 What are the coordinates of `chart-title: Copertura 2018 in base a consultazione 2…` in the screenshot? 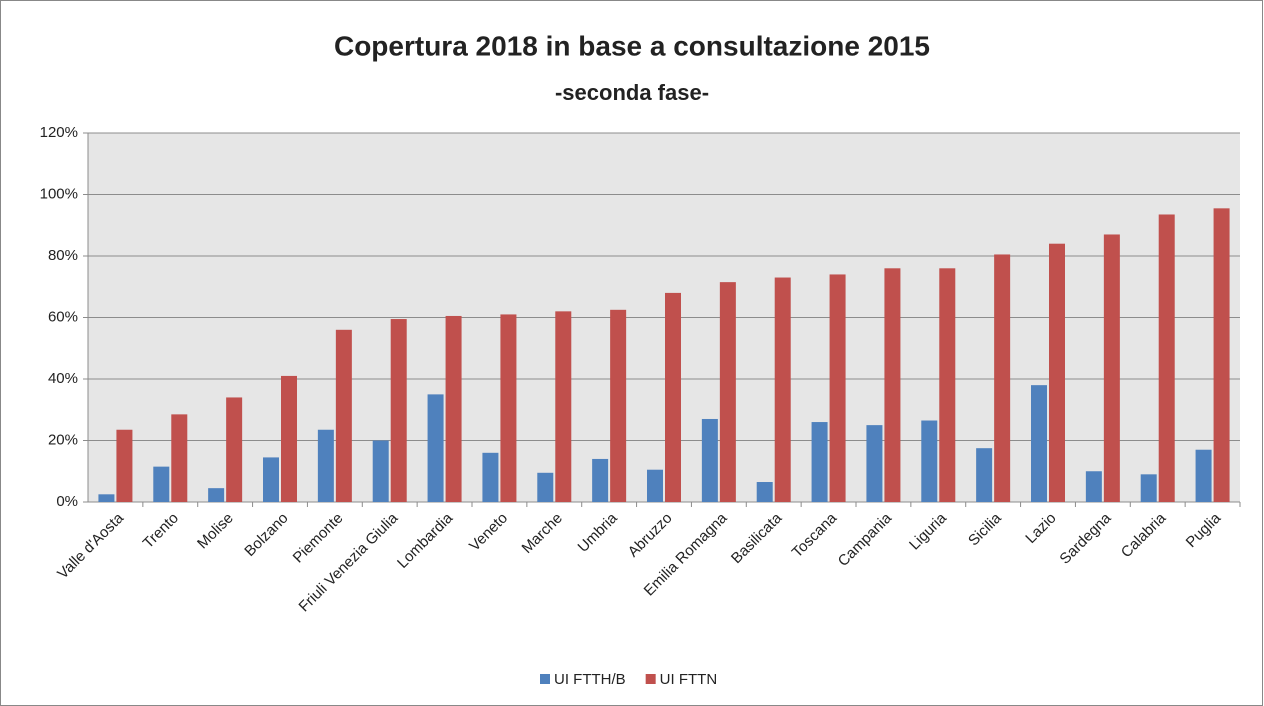 It's located at (632, 45).